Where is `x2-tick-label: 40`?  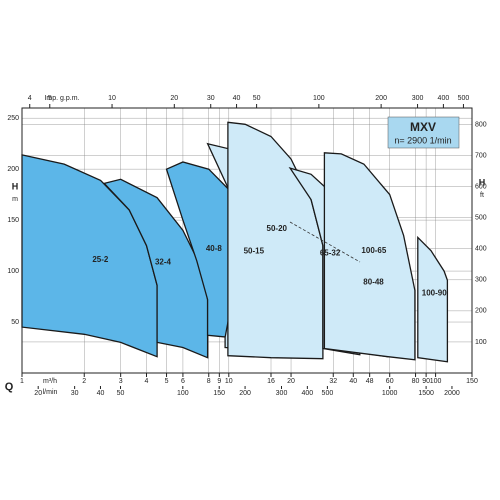 x2-tick-label: 40 is located at coordinates (237, 98).